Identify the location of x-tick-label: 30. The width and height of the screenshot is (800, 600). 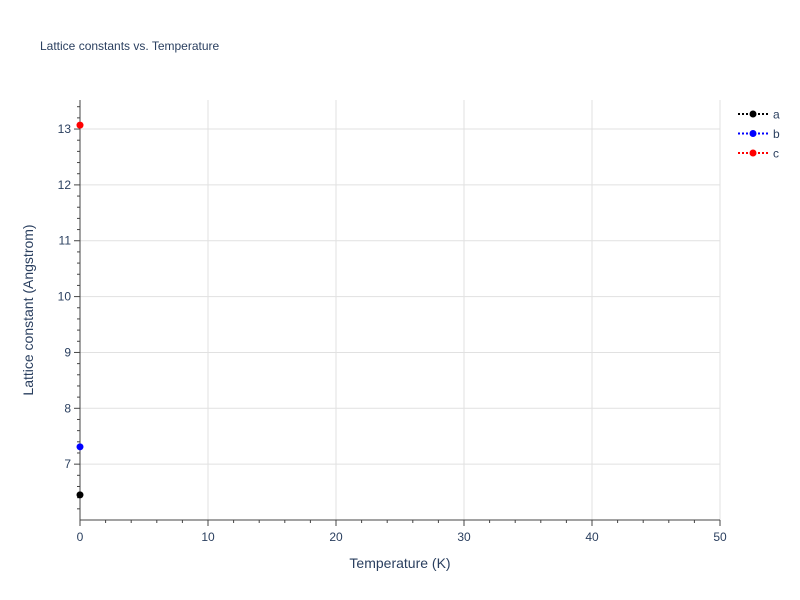
(464, 537).